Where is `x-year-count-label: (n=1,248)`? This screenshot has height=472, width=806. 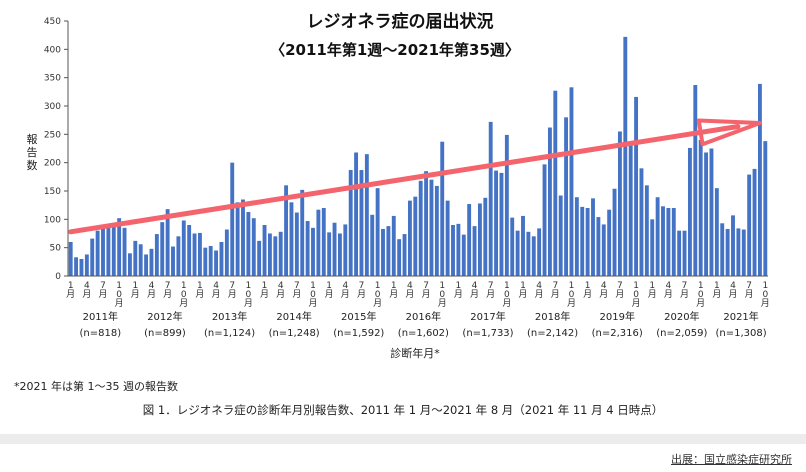 x-year-count-label: (n=1,248) is located at coordinates (294, 333).